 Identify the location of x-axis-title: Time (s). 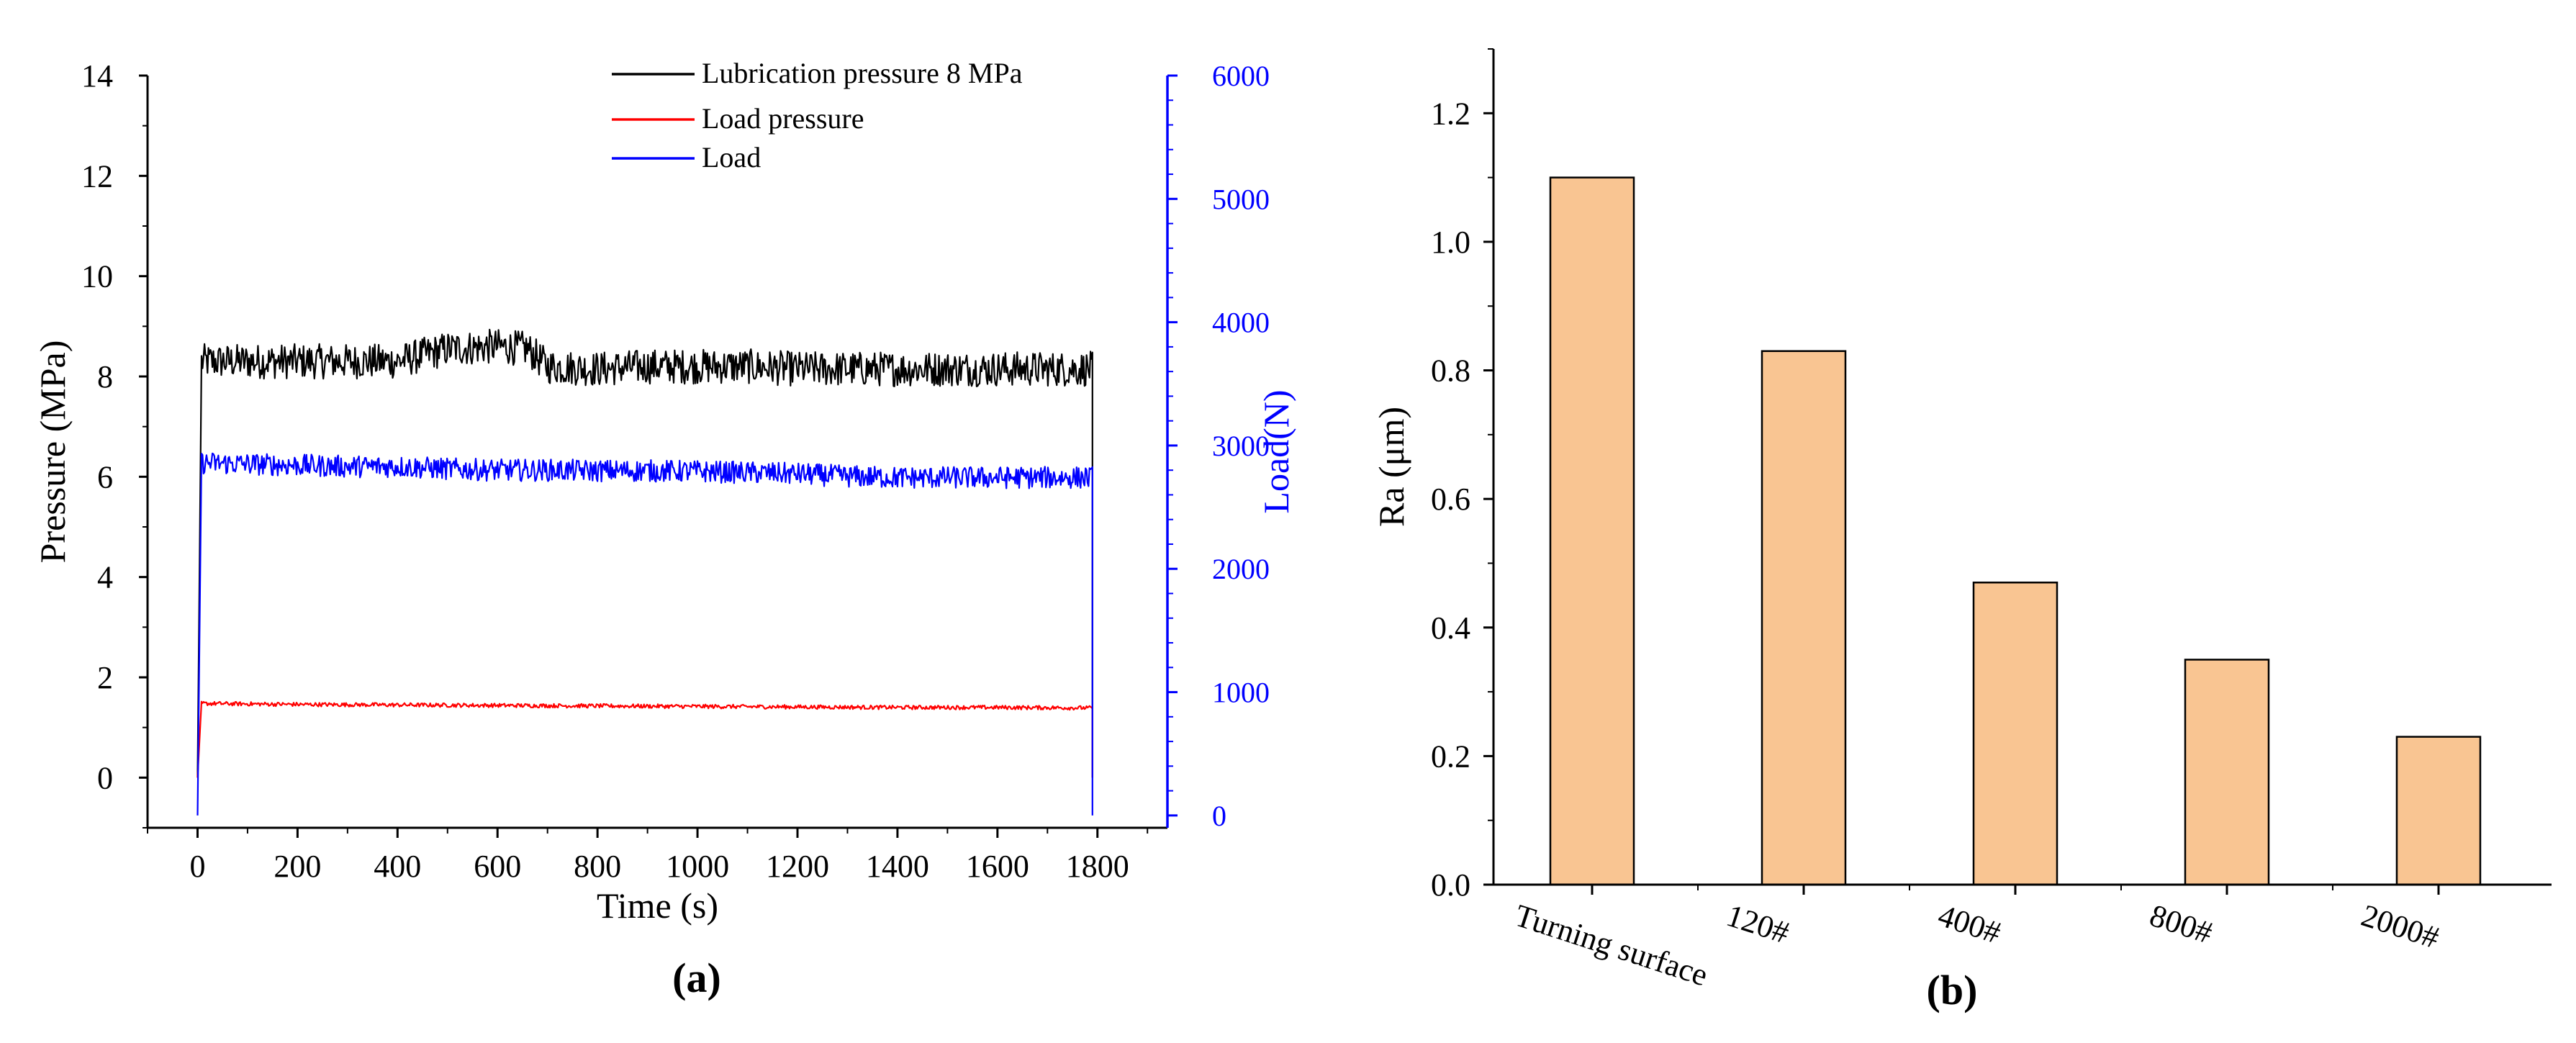
(657, 905).